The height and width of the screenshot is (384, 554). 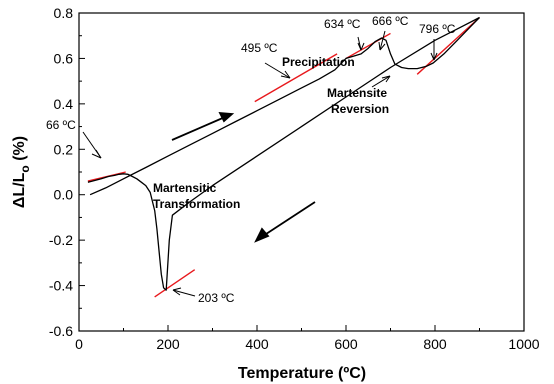 What do you see at coordinates (226, 117) in the screenshot?
I see `heating-arrowhead` at bounding box center [226, 117].